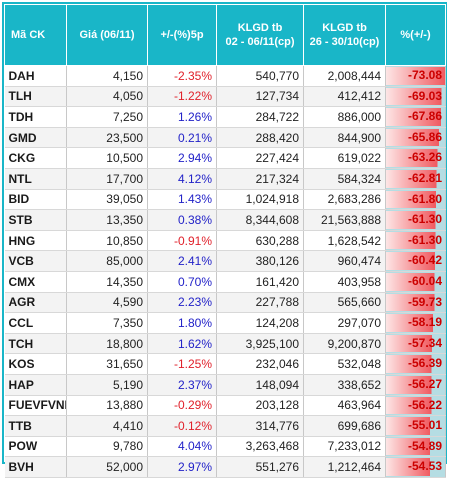 This screenshot has width=450, height=478. What do you see at coordinates (35, 97) in the screenshot?
I see `cell-symbol: TLH` at bounding box center [35, 97].